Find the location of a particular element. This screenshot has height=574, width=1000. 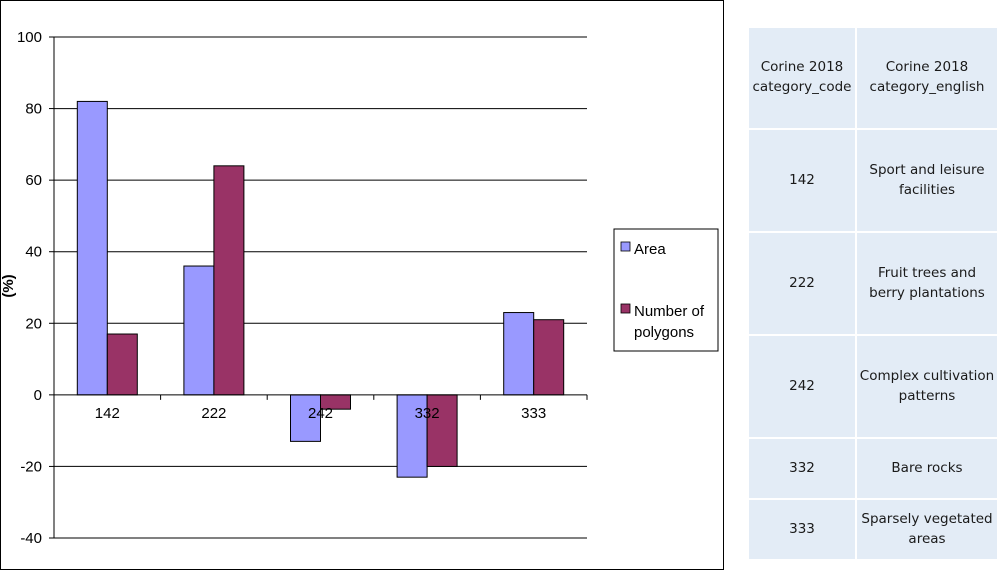

cell-code: 242 is located at coordinates (802, 386).